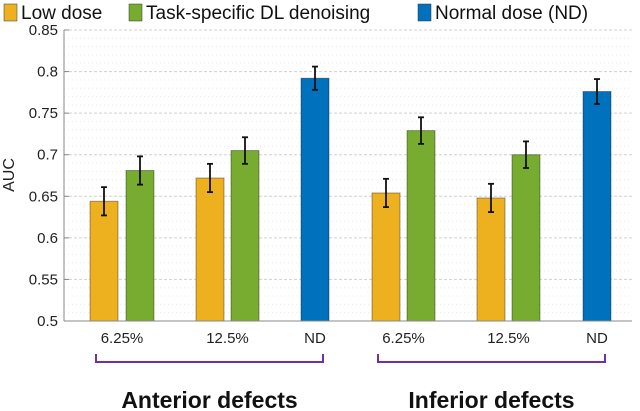 The image size is (640, 411). What do you see at coordinates (350, 382) in the screenshot?
I see `group-labels: Anterior defects Inferior defects` at bounding box center [350, 382].